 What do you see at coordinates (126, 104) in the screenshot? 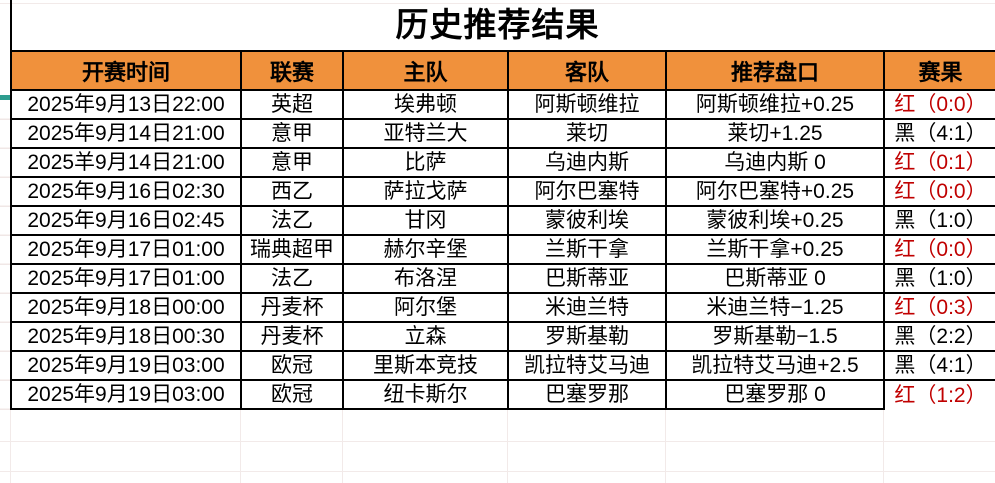
I see `cell-time: 2025年9月13日22:00` at bounding box center [126, 104].